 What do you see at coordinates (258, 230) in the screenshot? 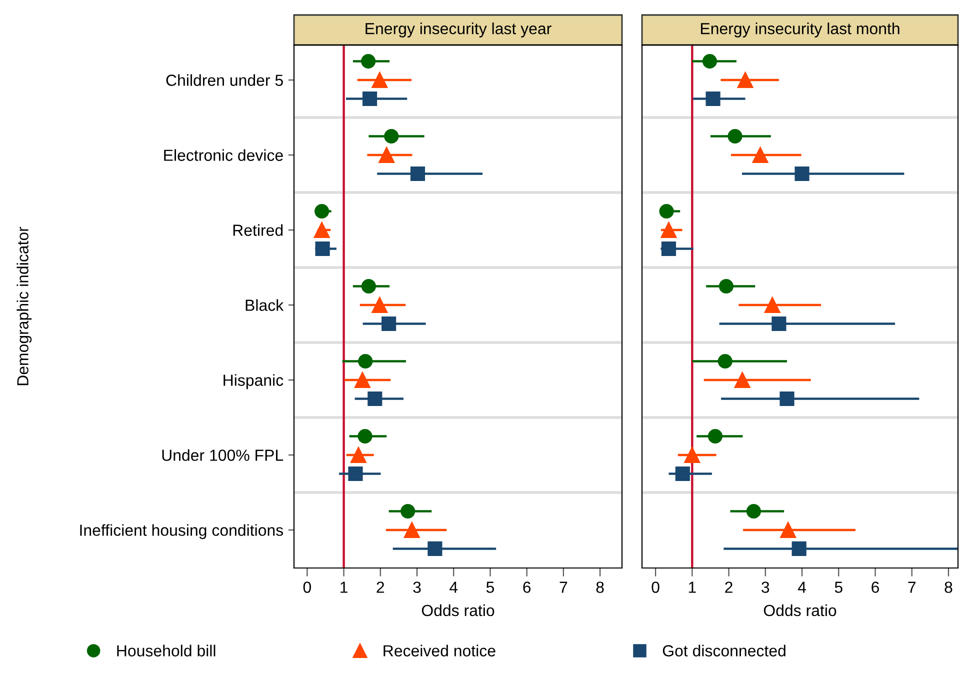
I see `y-tick-label: Retired` at bounding box center [258, 230].